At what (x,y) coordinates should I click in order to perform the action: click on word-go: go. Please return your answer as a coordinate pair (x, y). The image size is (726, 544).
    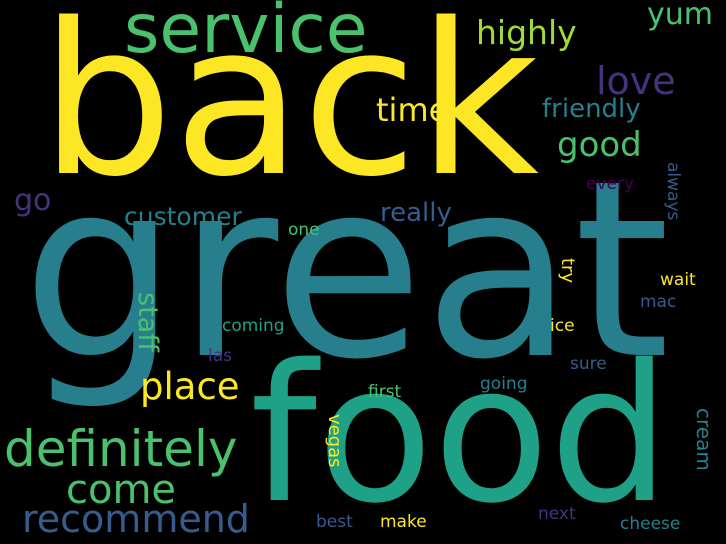
    Looking at the image, I should click on (33, 200).